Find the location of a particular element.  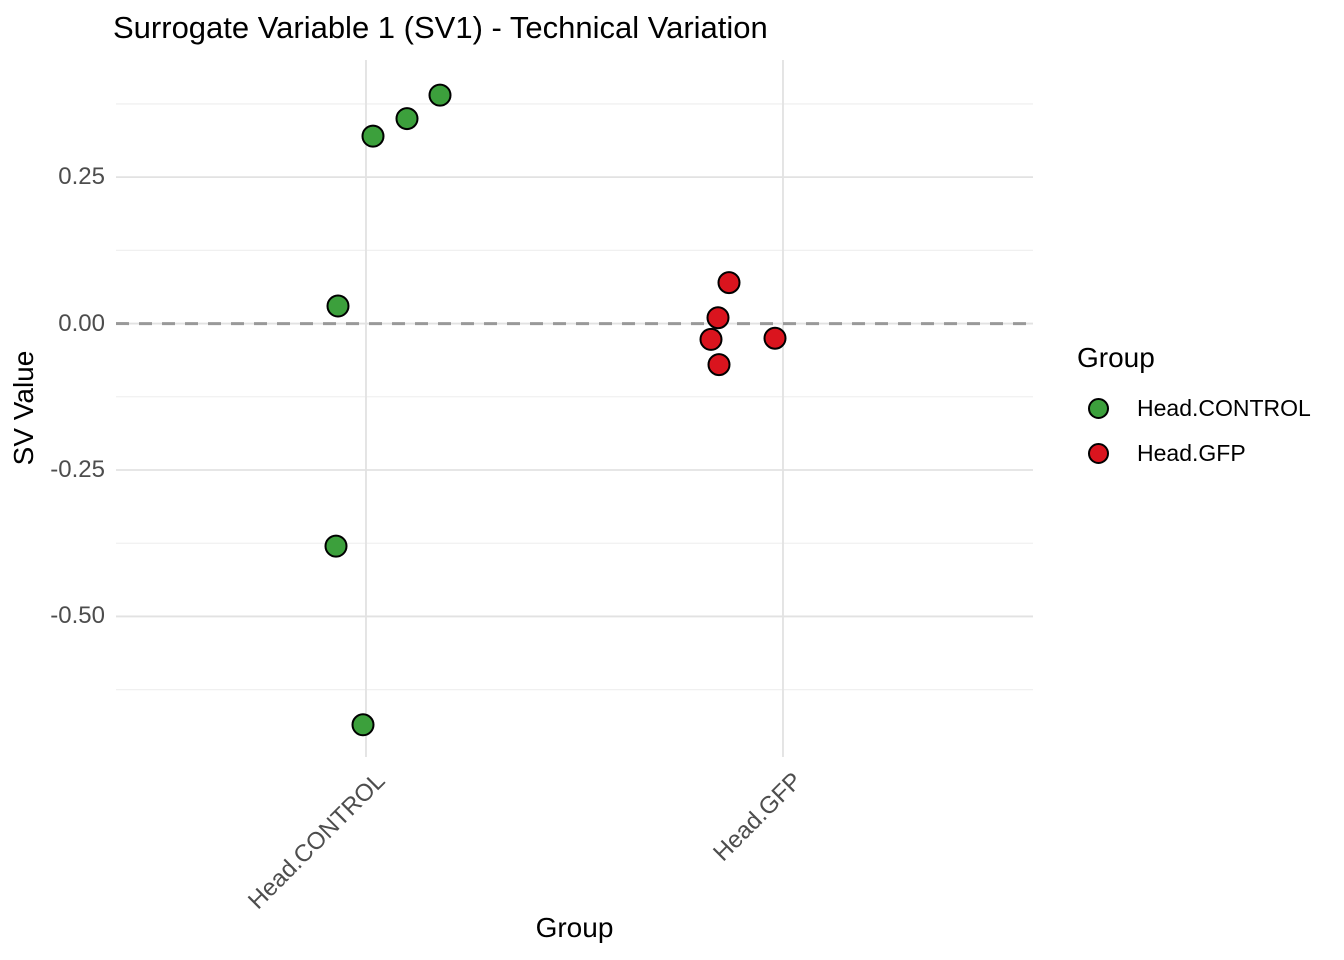

y-axis-title: SV Value is located at coordinates (23, 408).